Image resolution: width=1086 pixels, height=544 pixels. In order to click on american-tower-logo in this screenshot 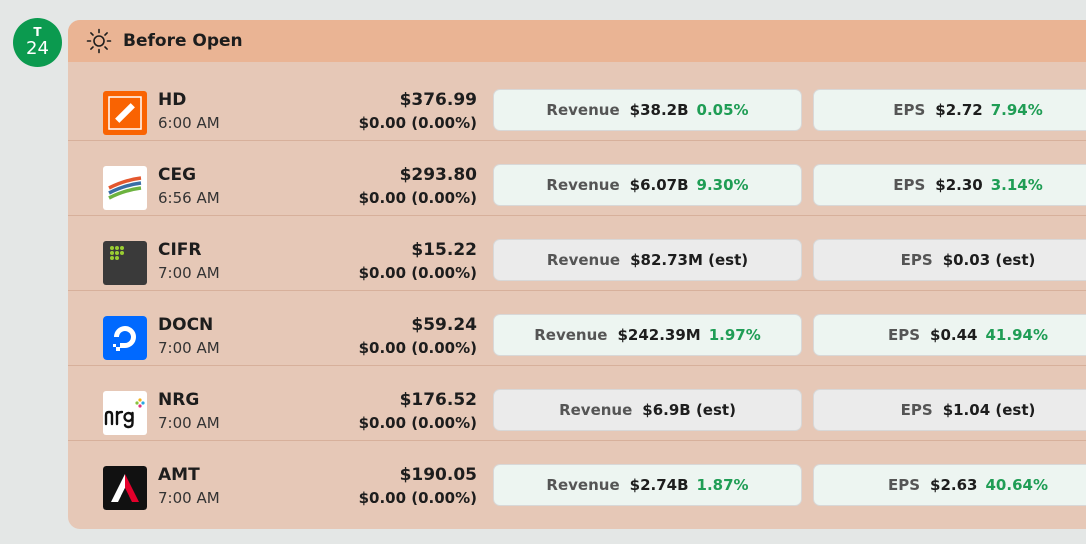, I will do `click(125, 488)`.